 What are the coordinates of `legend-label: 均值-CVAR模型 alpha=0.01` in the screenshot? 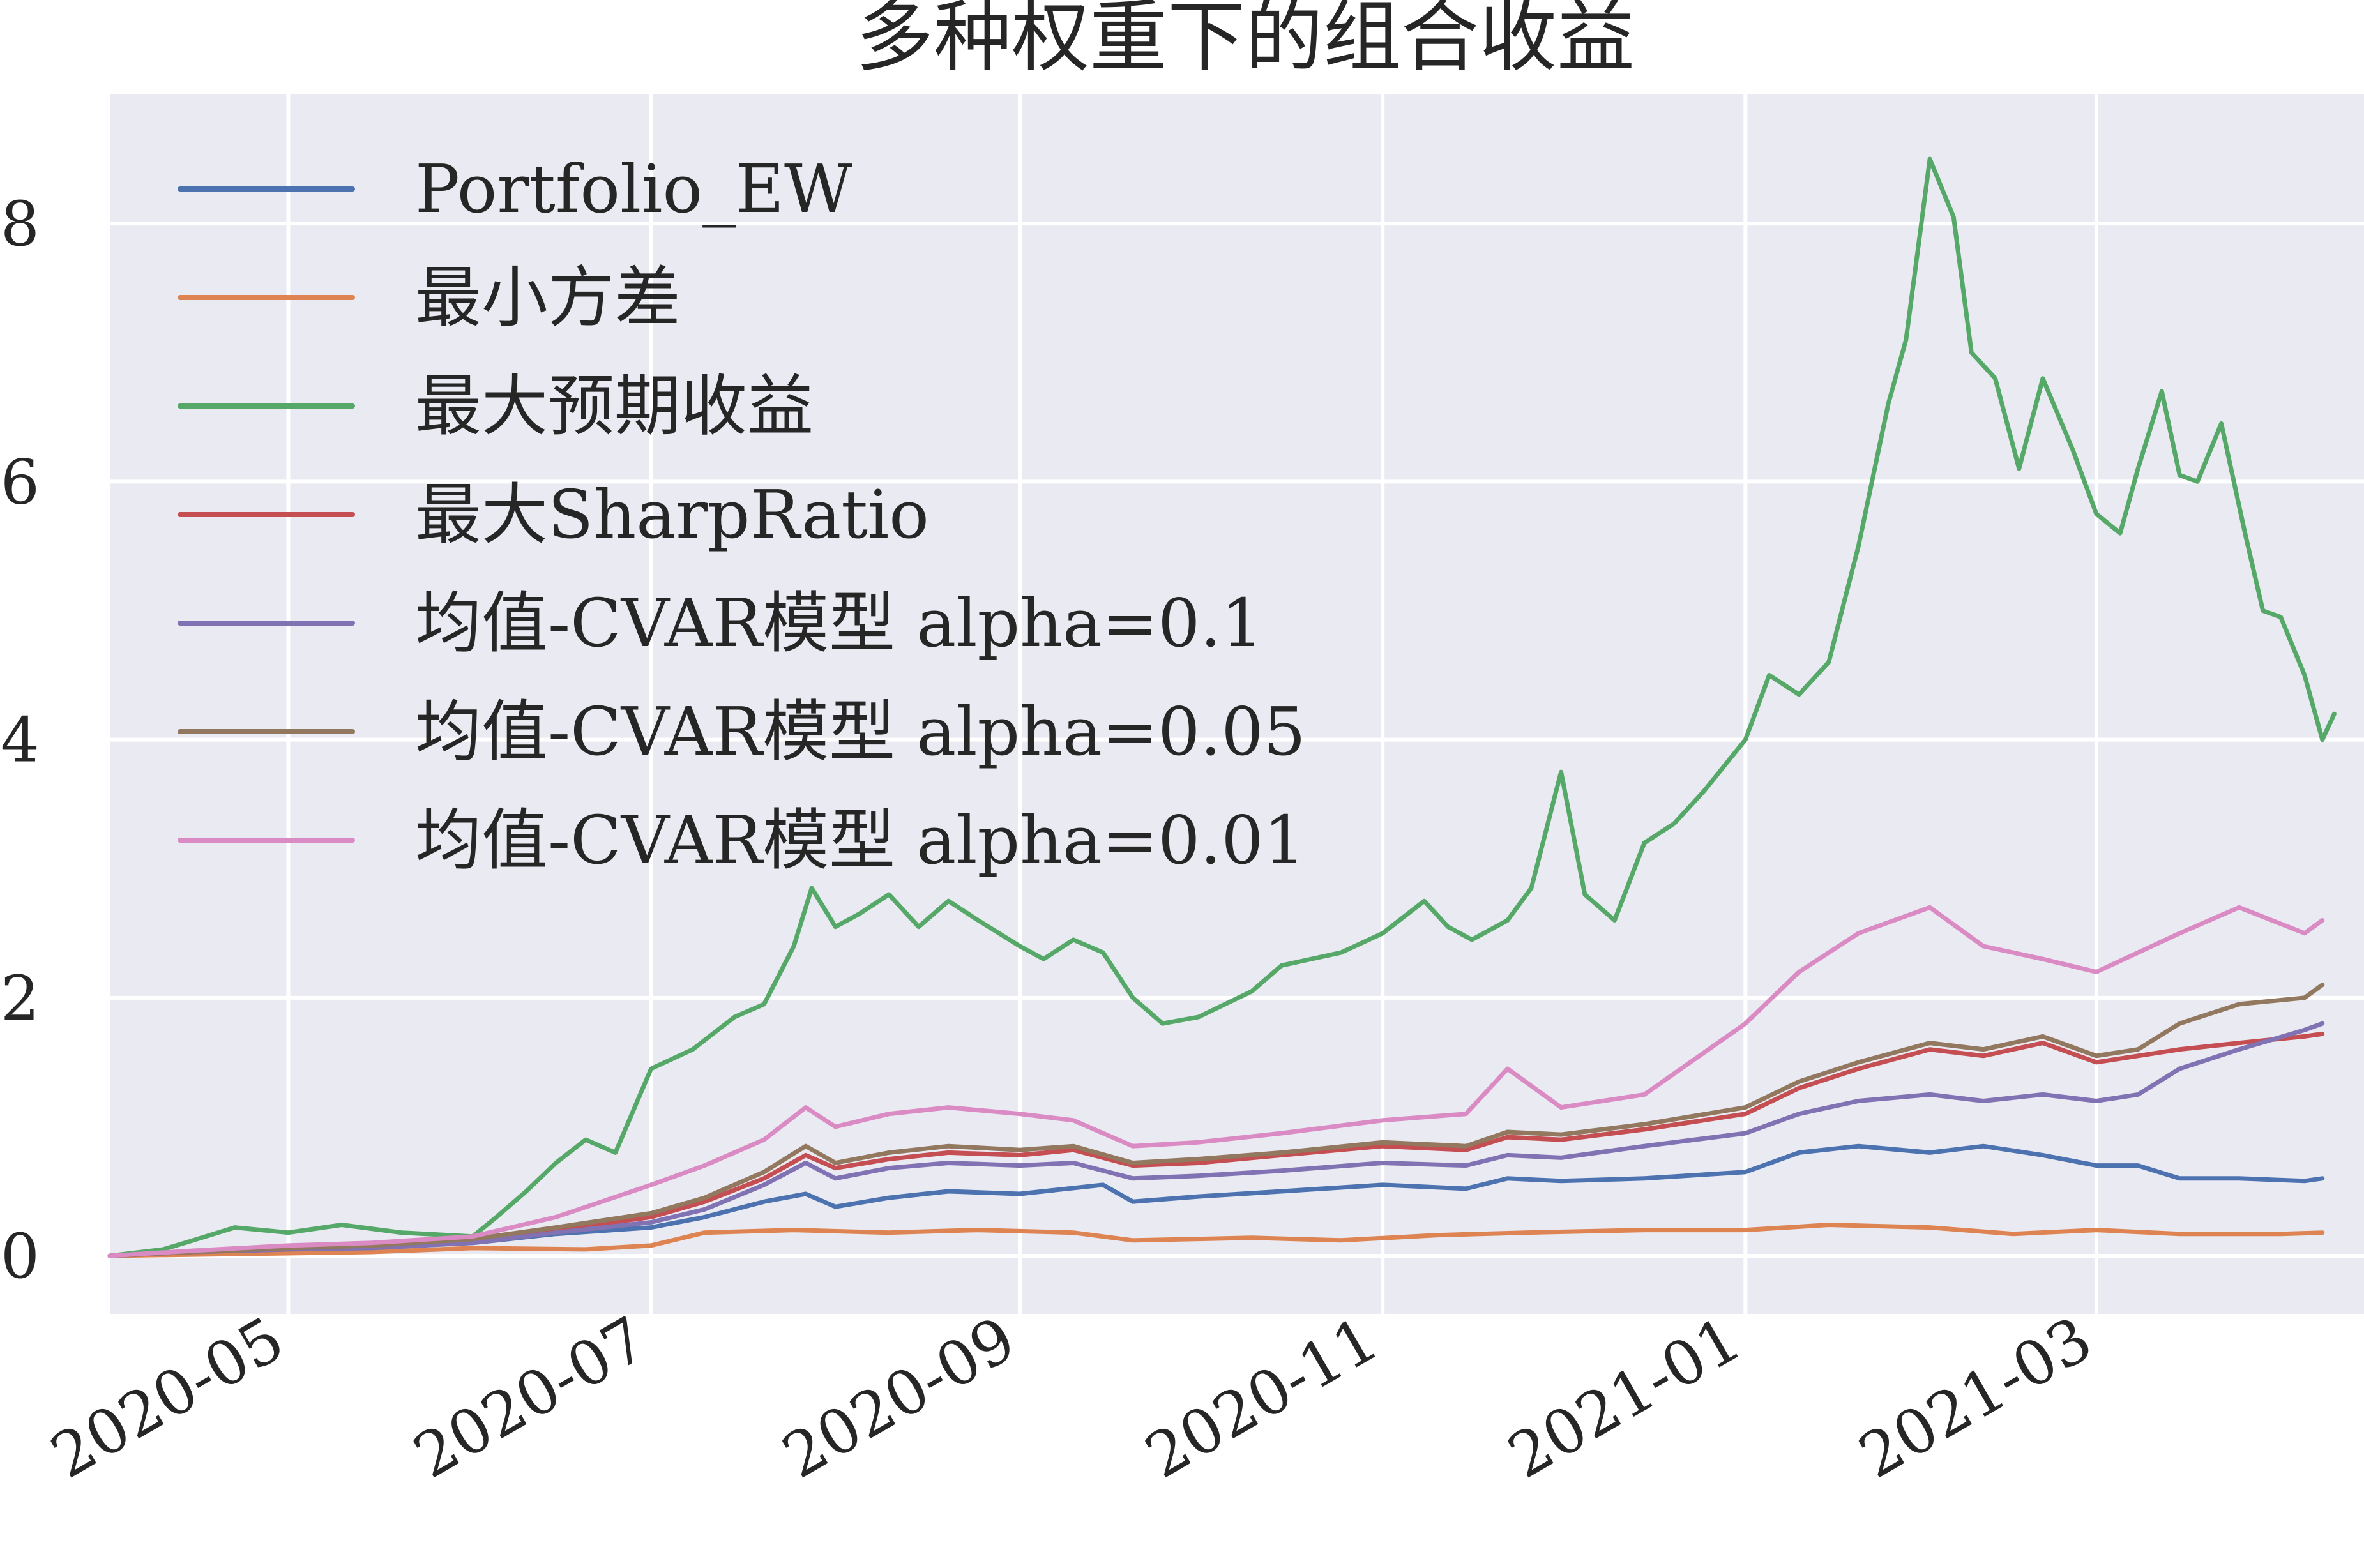 It's located at (861, 840).